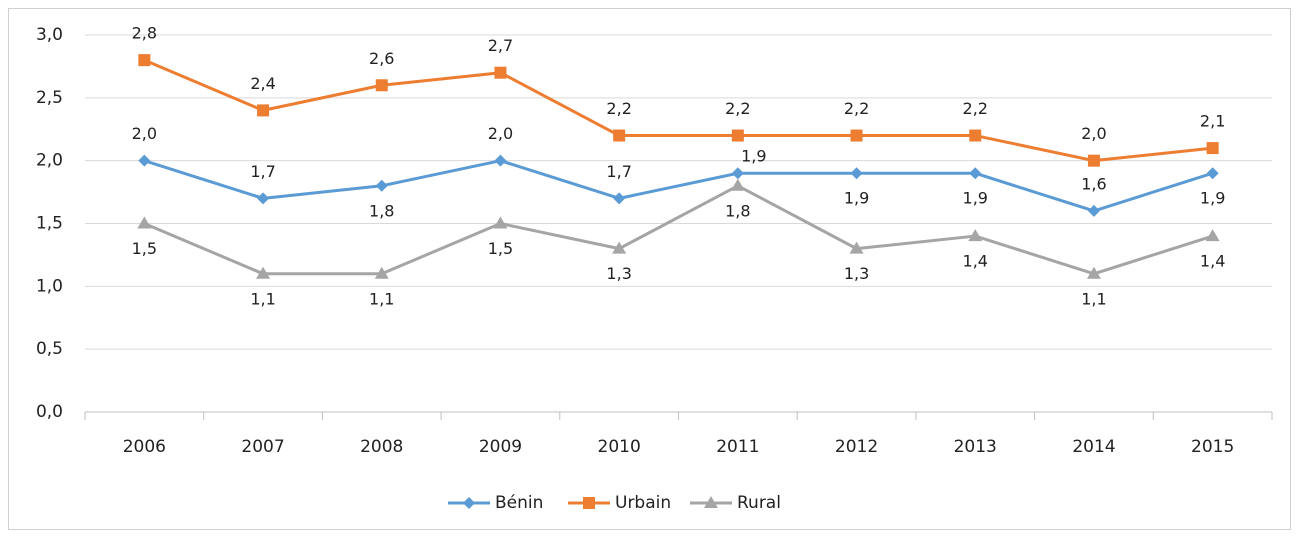 This screenshot has width=1304, height=538. I want to click on x-tick-label: 2014, so click(1093, 447).